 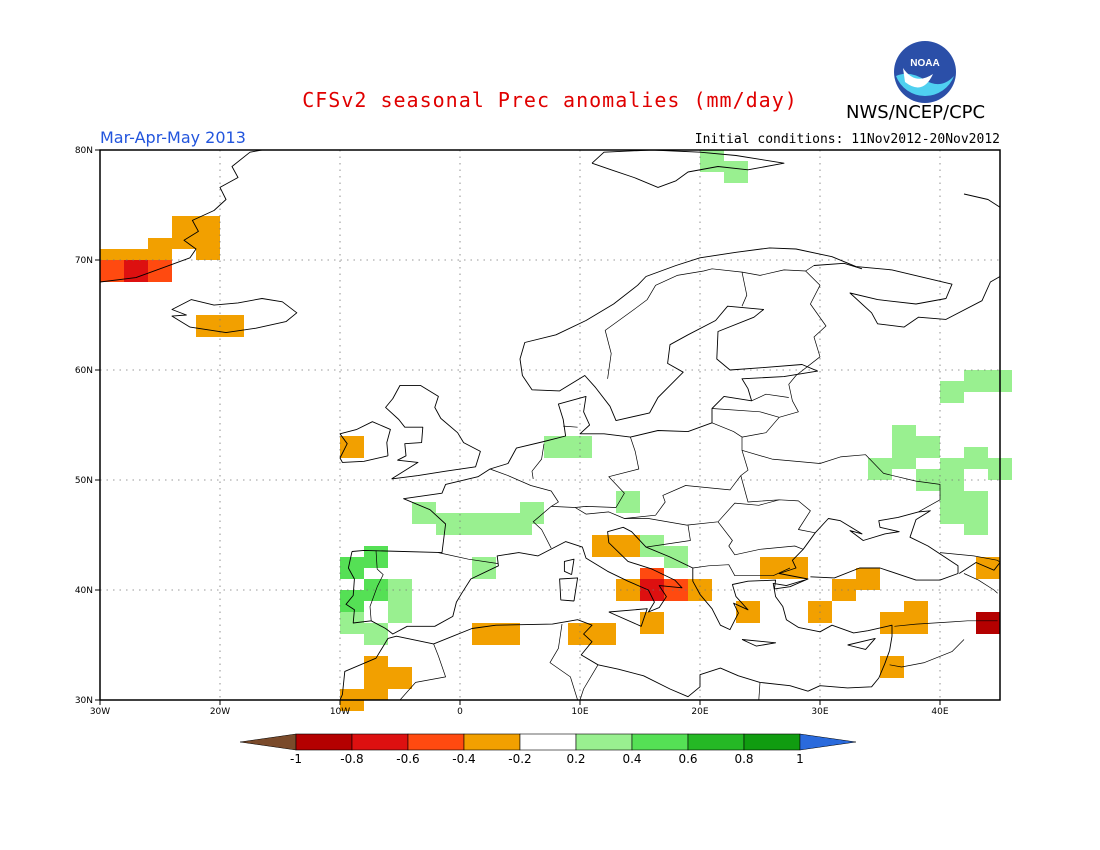 I want to click on logo-text: NOAA, so click(x=924, y=63).